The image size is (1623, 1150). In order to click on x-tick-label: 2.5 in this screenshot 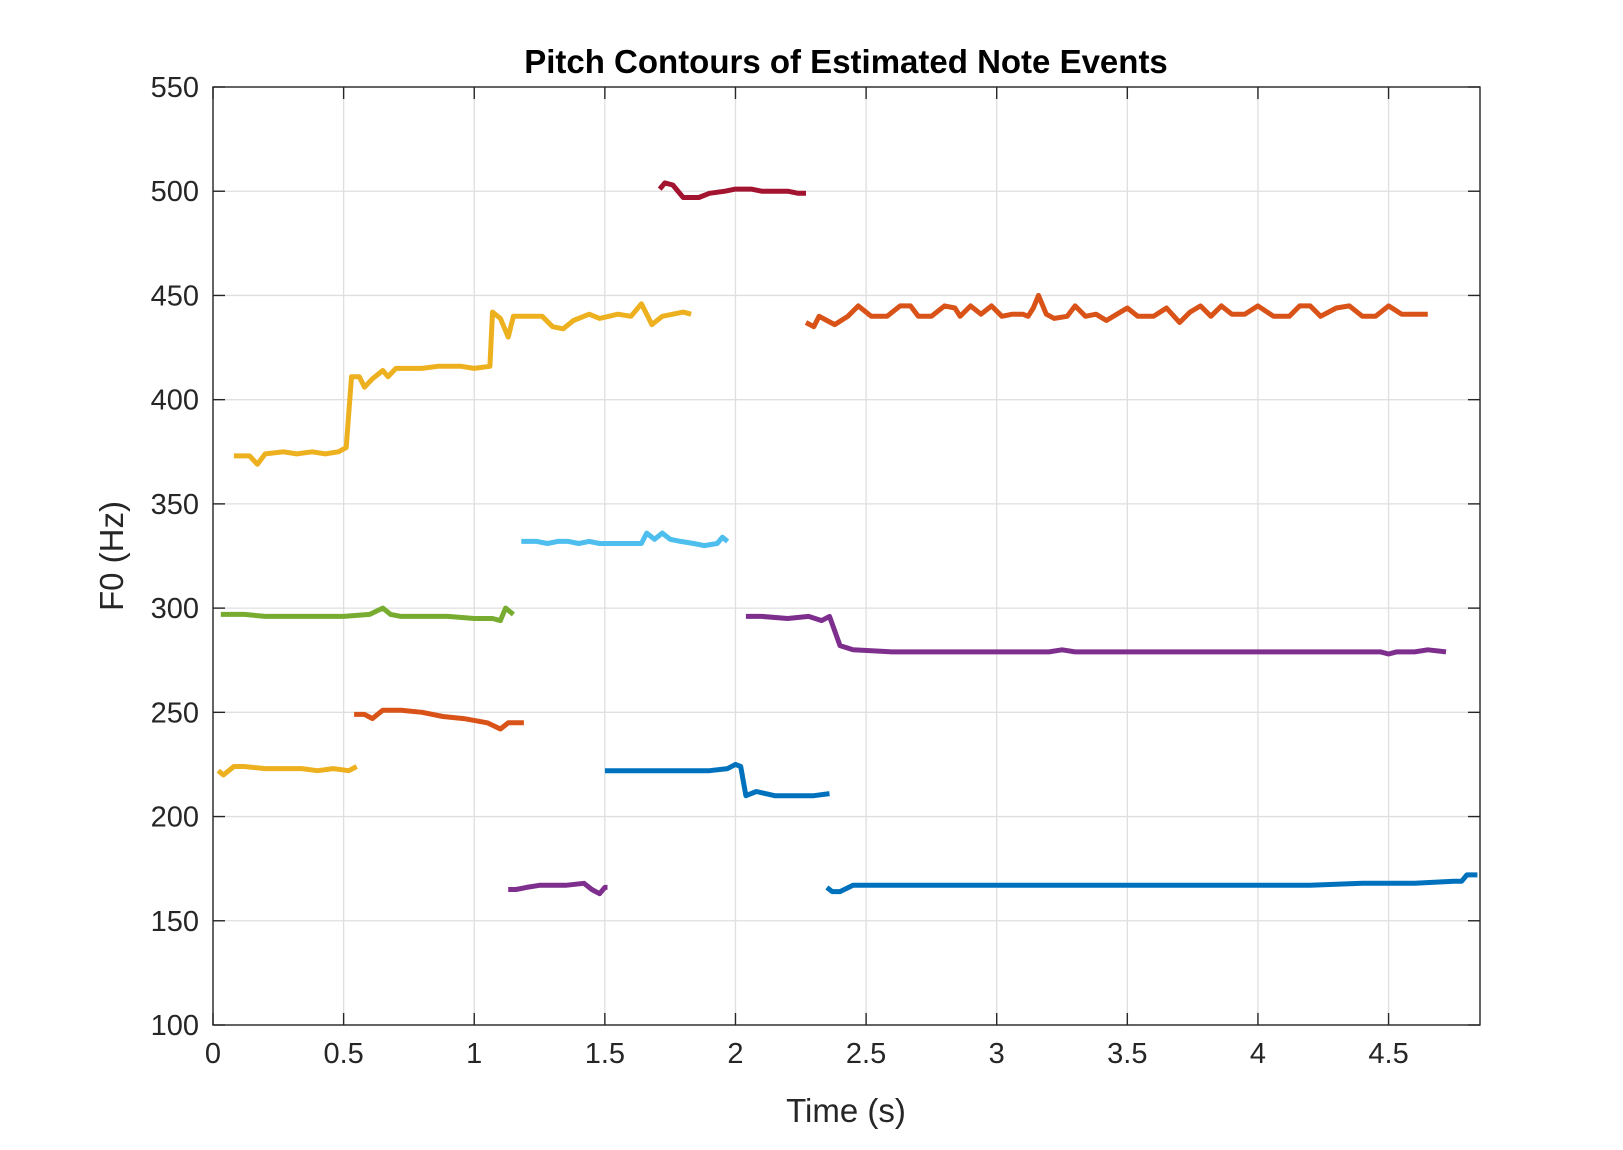, I will do `click(866, 1054)`.